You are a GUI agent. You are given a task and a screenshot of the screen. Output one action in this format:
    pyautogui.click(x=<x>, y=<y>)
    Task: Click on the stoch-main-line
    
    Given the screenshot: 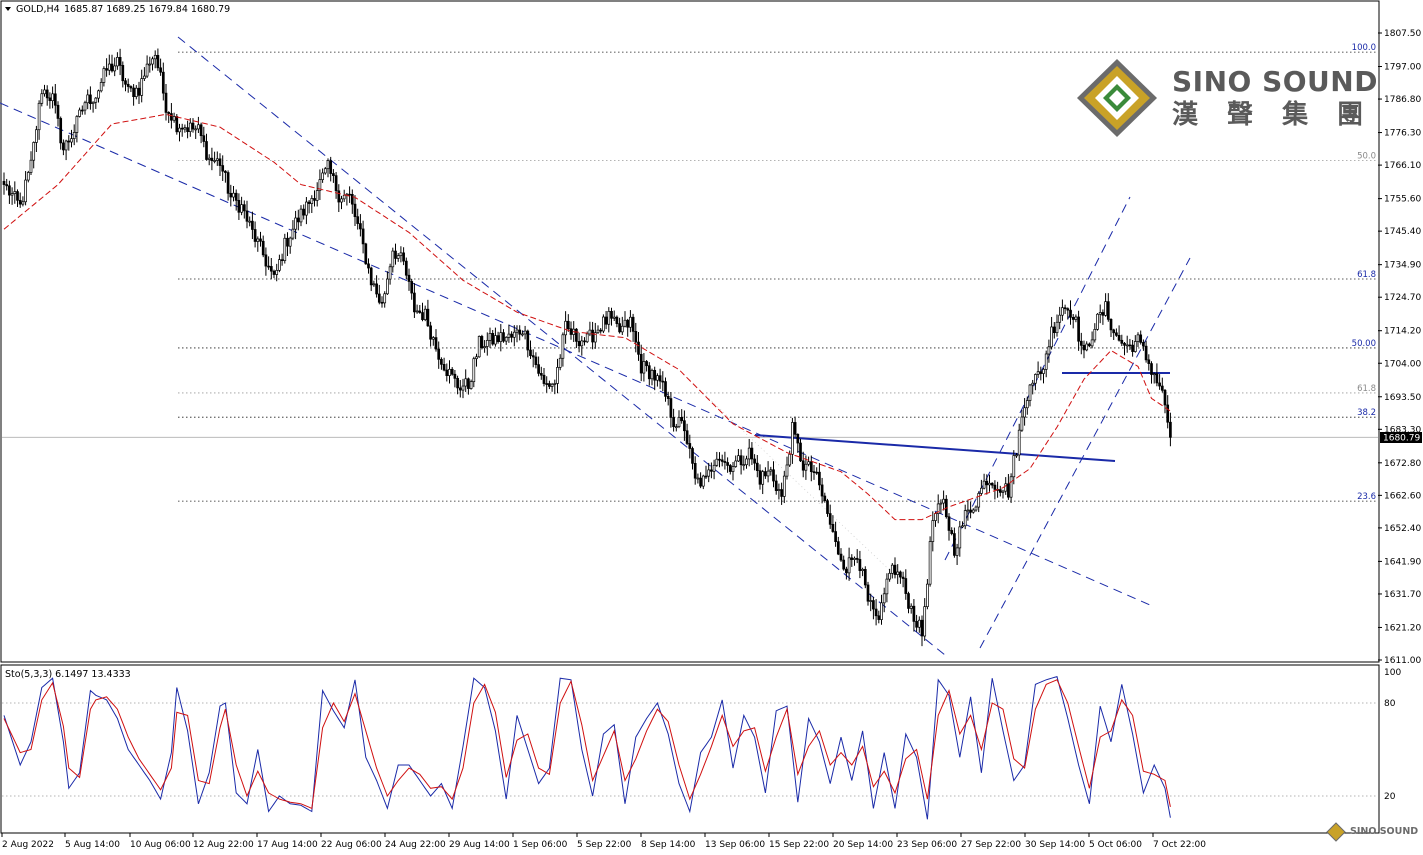 What is the action you would take?
    pyautogui.click(x=587, y=747)
    